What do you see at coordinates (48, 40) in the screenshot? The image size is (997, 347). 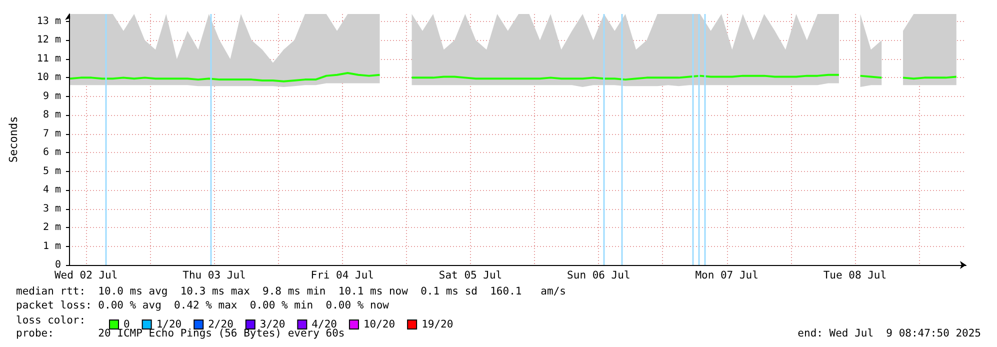 I see `y-tick-label: 12 m` at bounding box center [48, 40].